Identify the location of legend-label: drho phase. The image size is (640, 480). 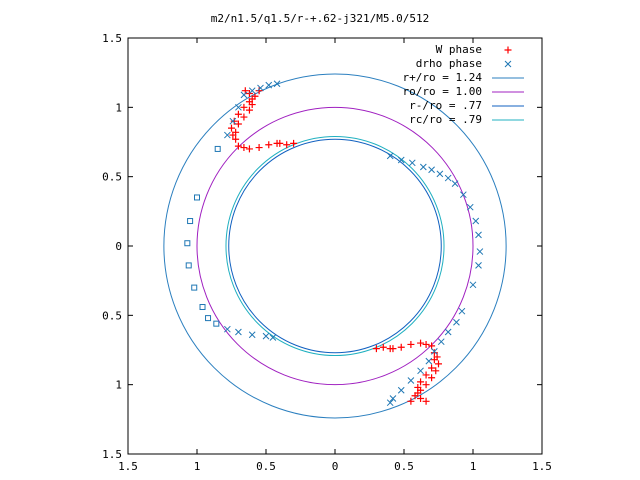
(449, 63).